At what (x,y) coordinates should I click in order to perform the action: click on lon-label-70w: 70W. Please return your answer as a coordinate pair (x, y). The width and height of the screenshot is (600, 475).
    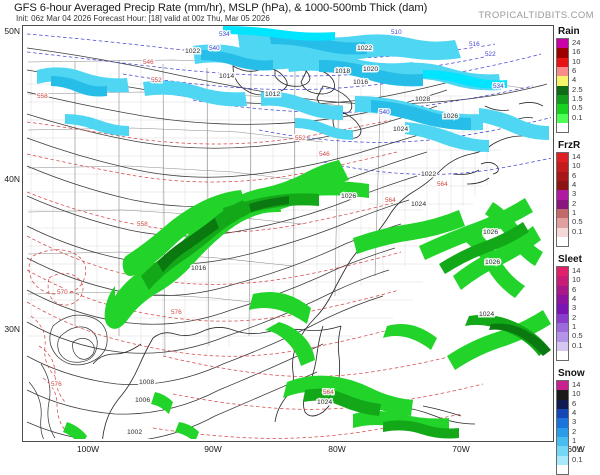
    Looking at the image, I should click on (461, 449).